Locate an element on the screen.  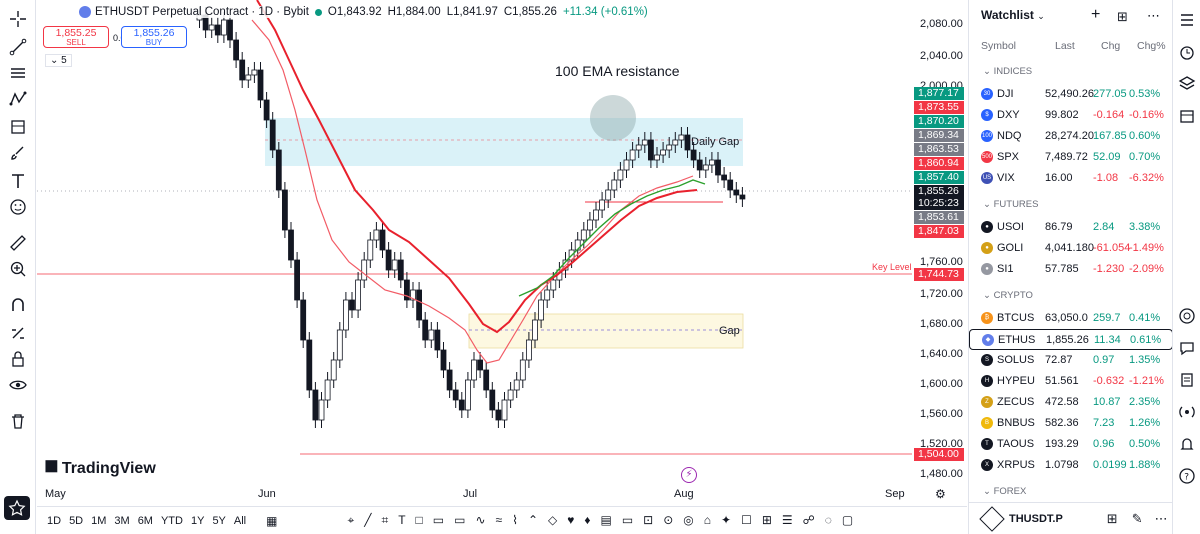
col-last: Last is located at coordinates (1065, 46).